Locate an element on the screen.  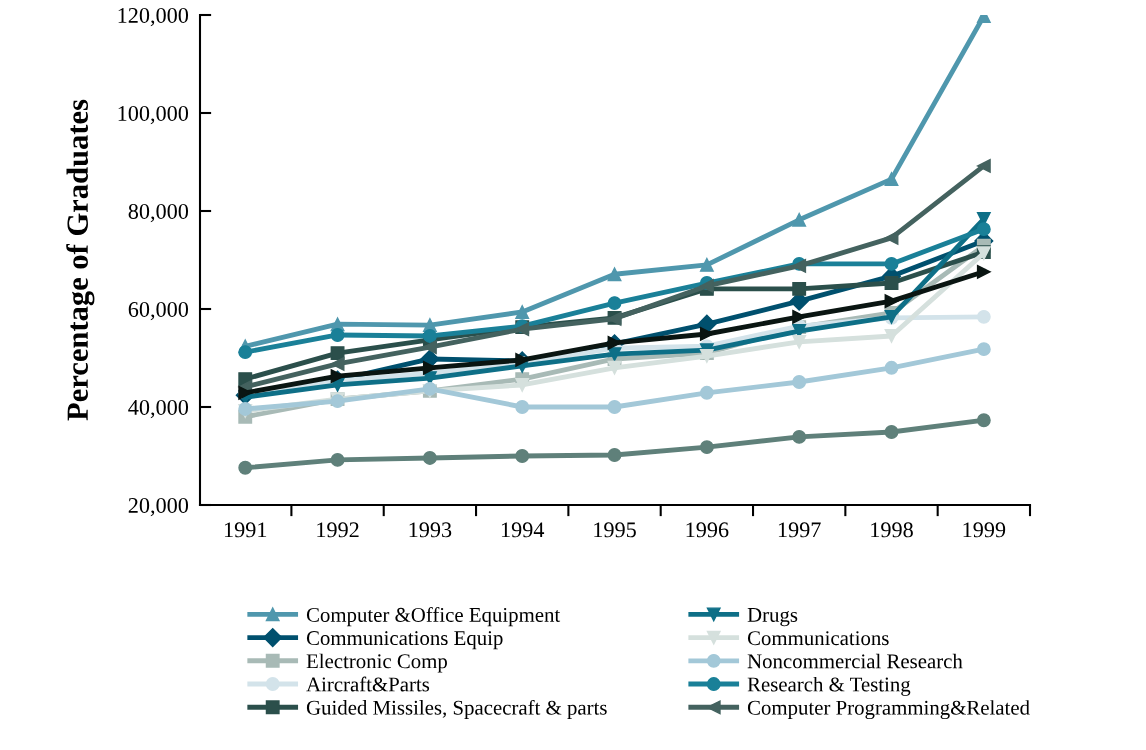
y-tick-label: 60,000 is located at coordinates (158, 311).